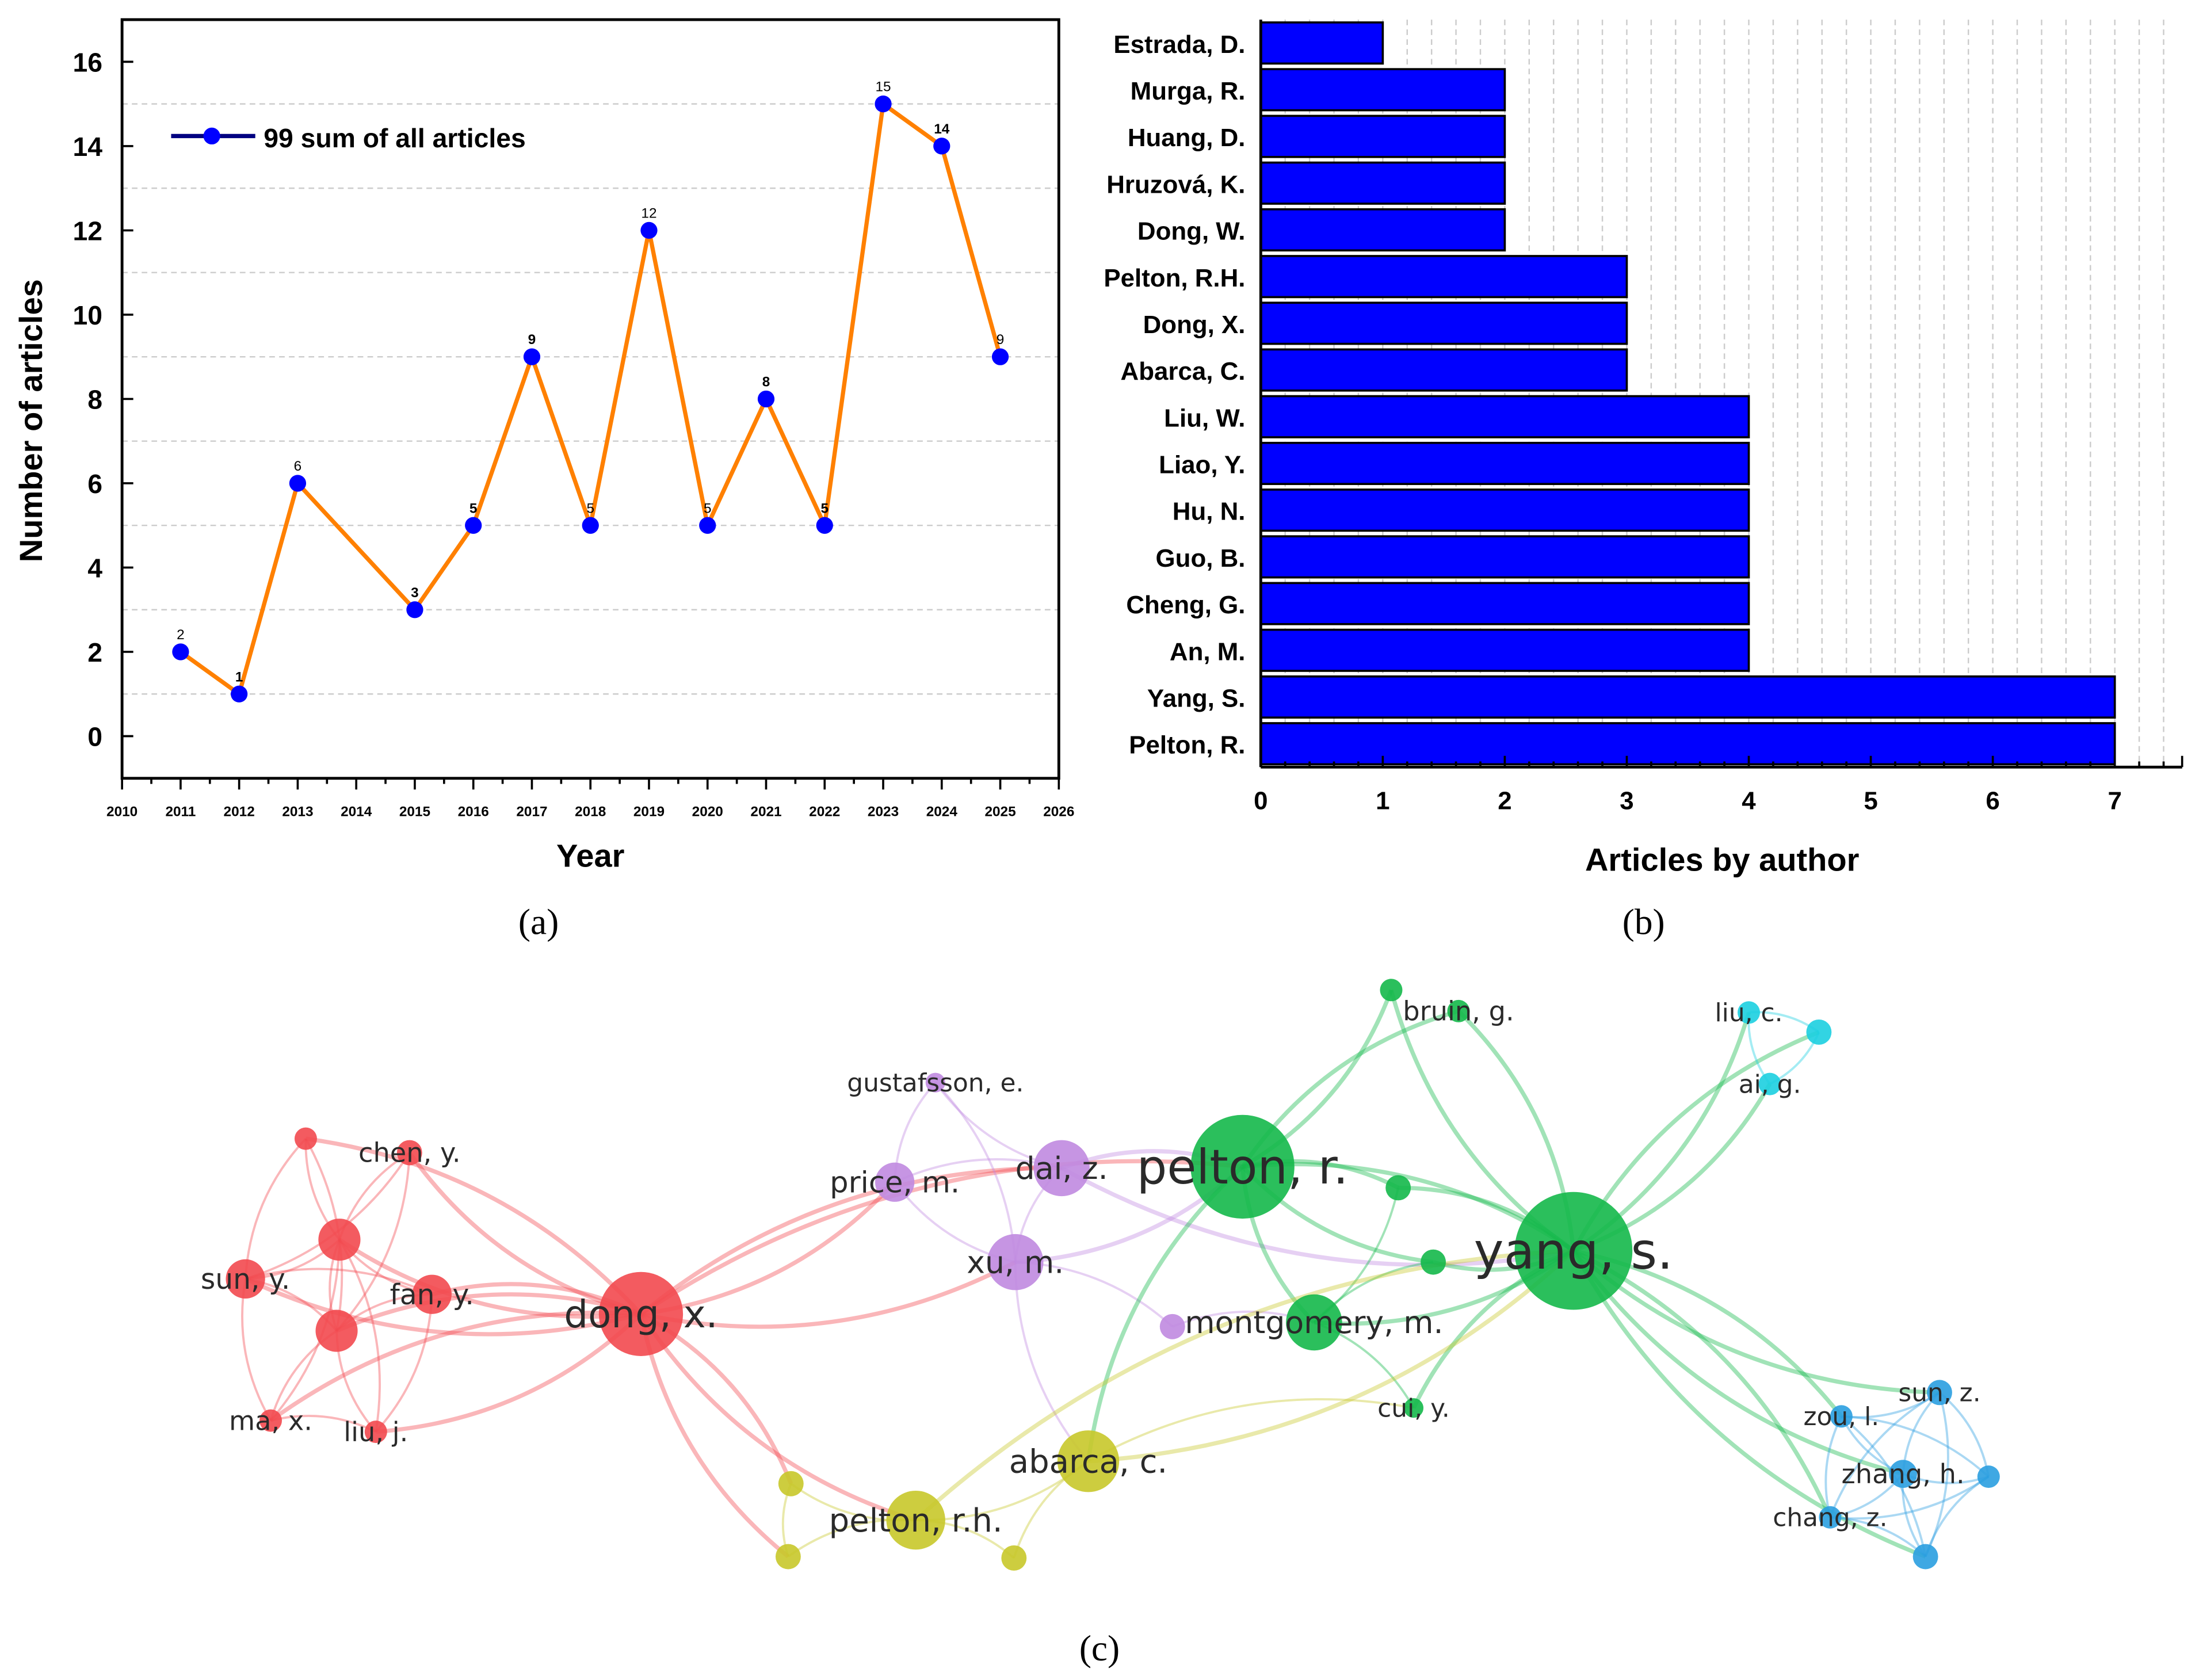 The height and width of the screenshot is (1680, 2199). Describe the element at coordinates (376, 1432) in the screenshot. I see `network-node-label: liu, j.` at that location.